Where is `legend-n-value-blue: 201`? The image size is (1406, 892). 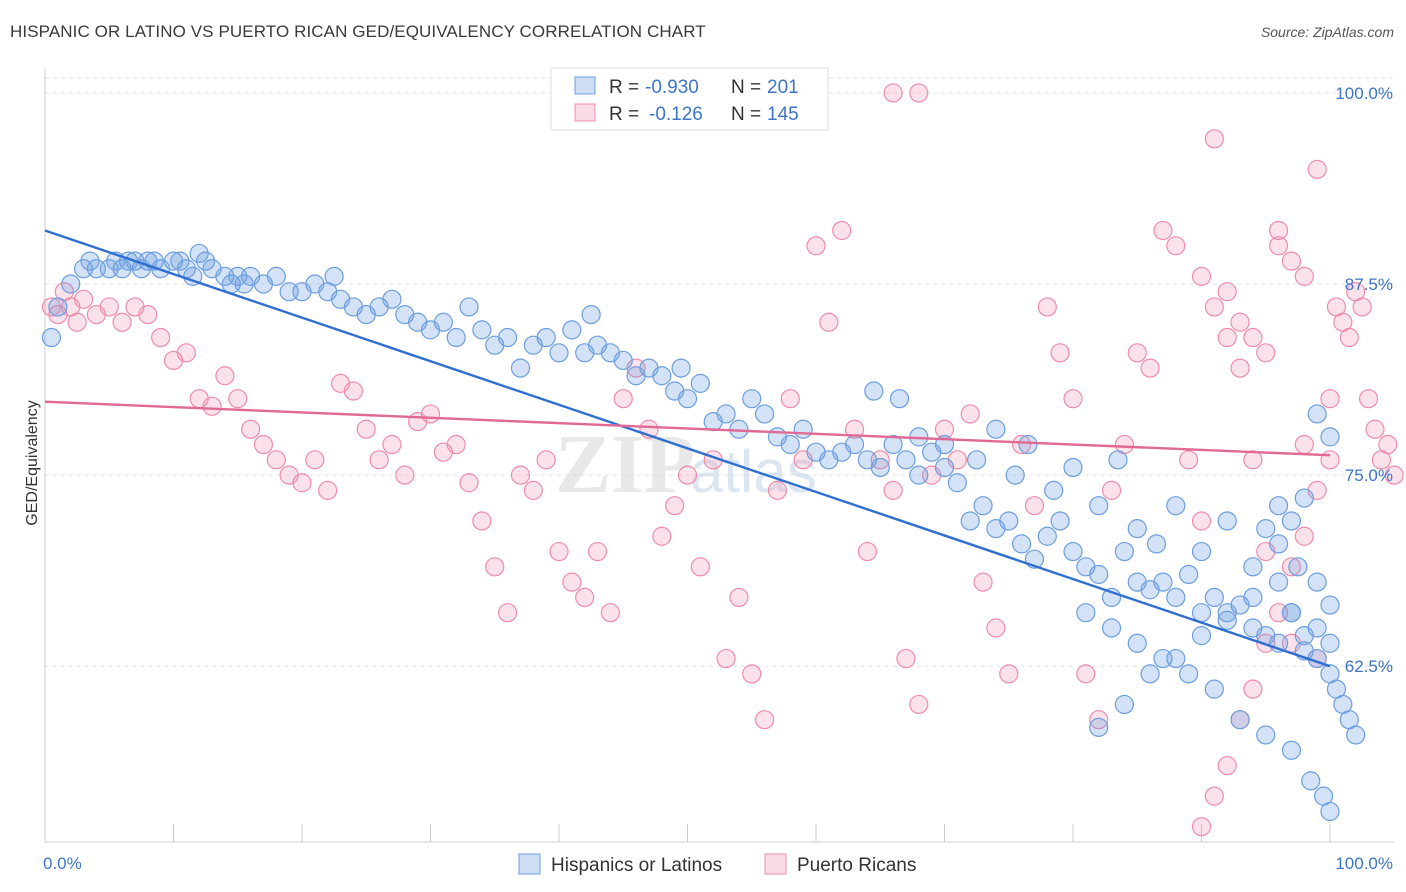
legend-n-value-blue: 201 is located at coordinates (783, 87).